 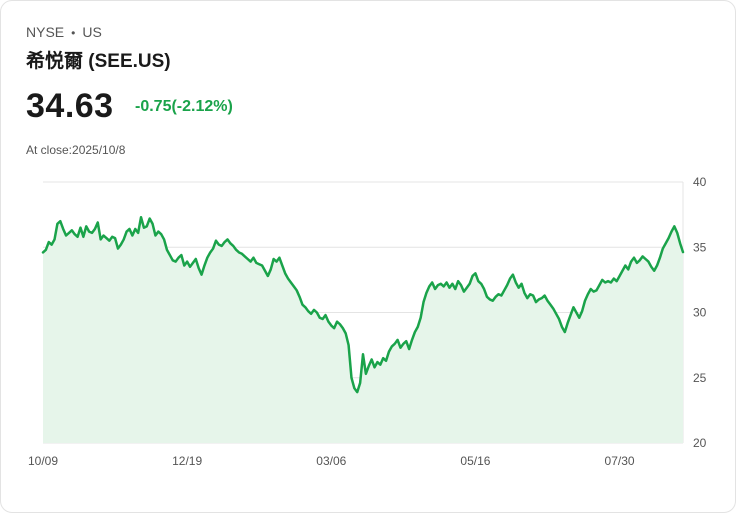 I want to click on x-tick-label: 10/09, so click(x=43, y=461).